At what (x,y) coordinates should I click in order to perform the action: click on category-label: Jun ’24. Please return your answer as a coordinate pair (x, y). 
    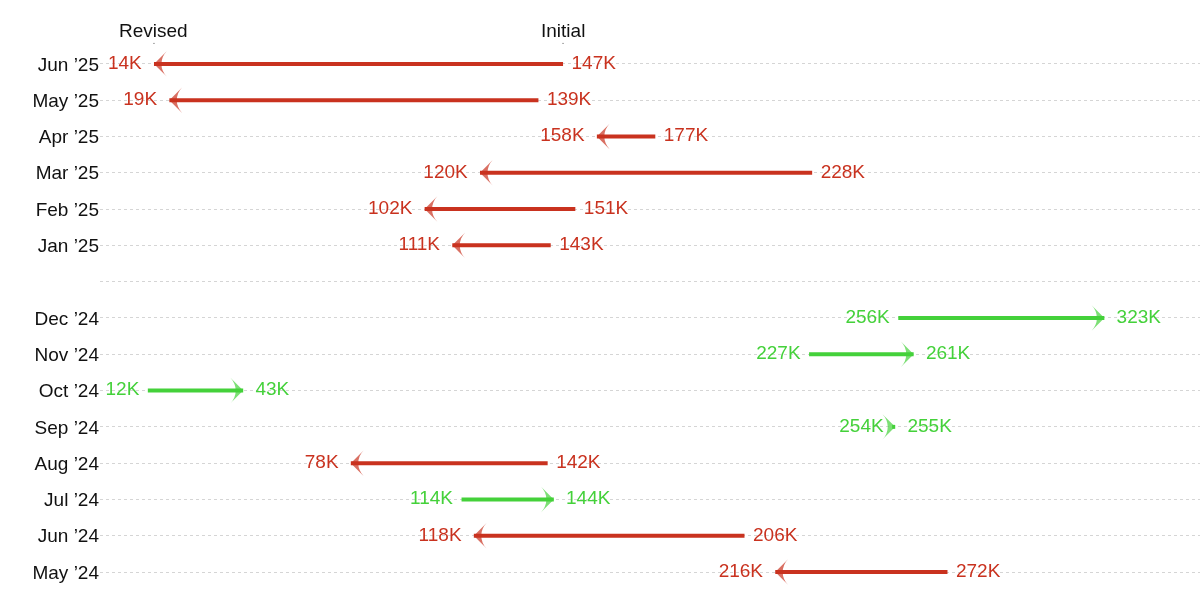
    Looking at the image, I should click on (68, 536).